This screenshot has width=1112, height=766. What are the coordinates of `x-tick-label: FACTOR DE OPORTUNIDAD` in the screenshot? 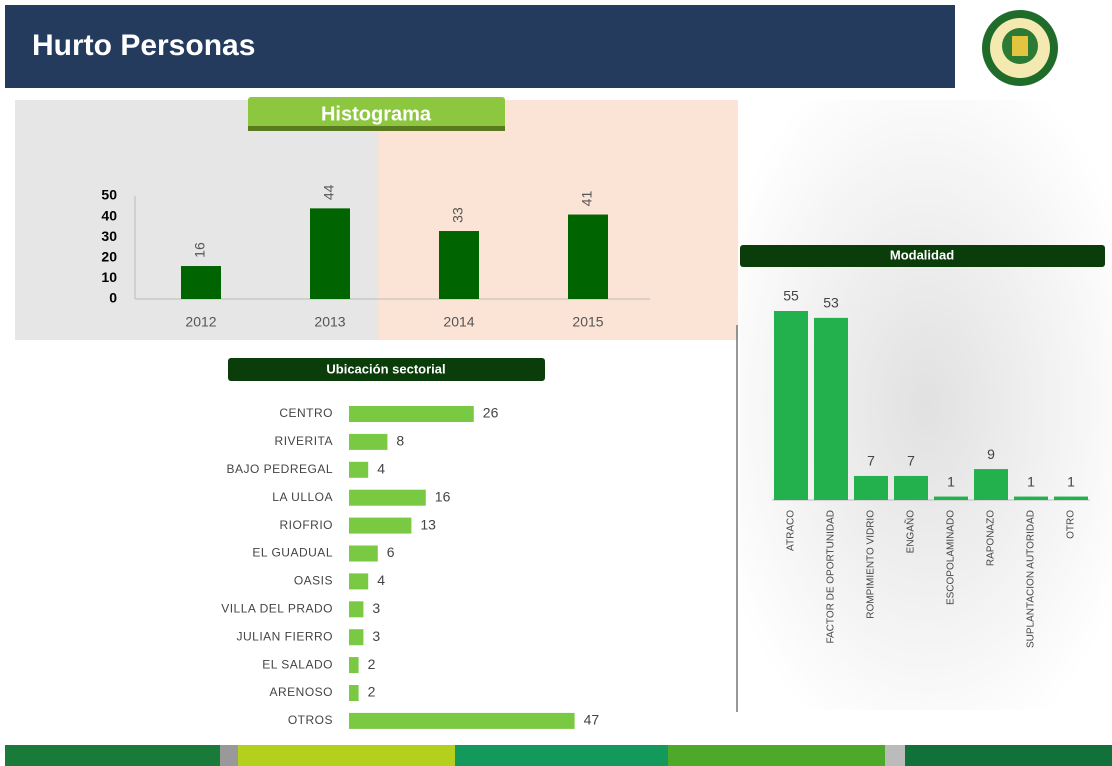 It's located at (831, 577).